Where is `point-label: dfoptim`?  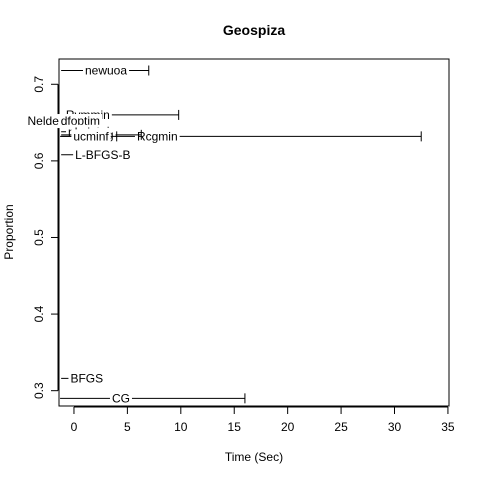 point-label: dfoptim is located at coordinates (80, 121).